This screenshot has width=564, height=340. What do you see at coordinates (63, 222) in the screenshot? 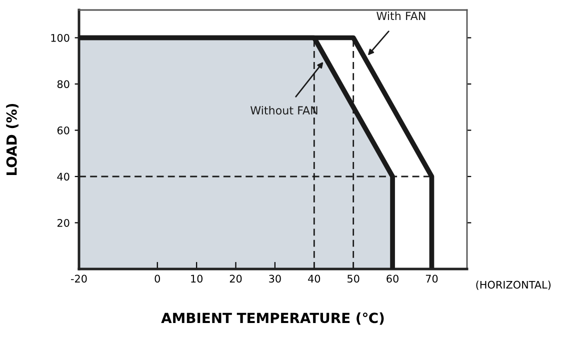
I see `y-tick-label: 20` at bounding box center [63, 222].